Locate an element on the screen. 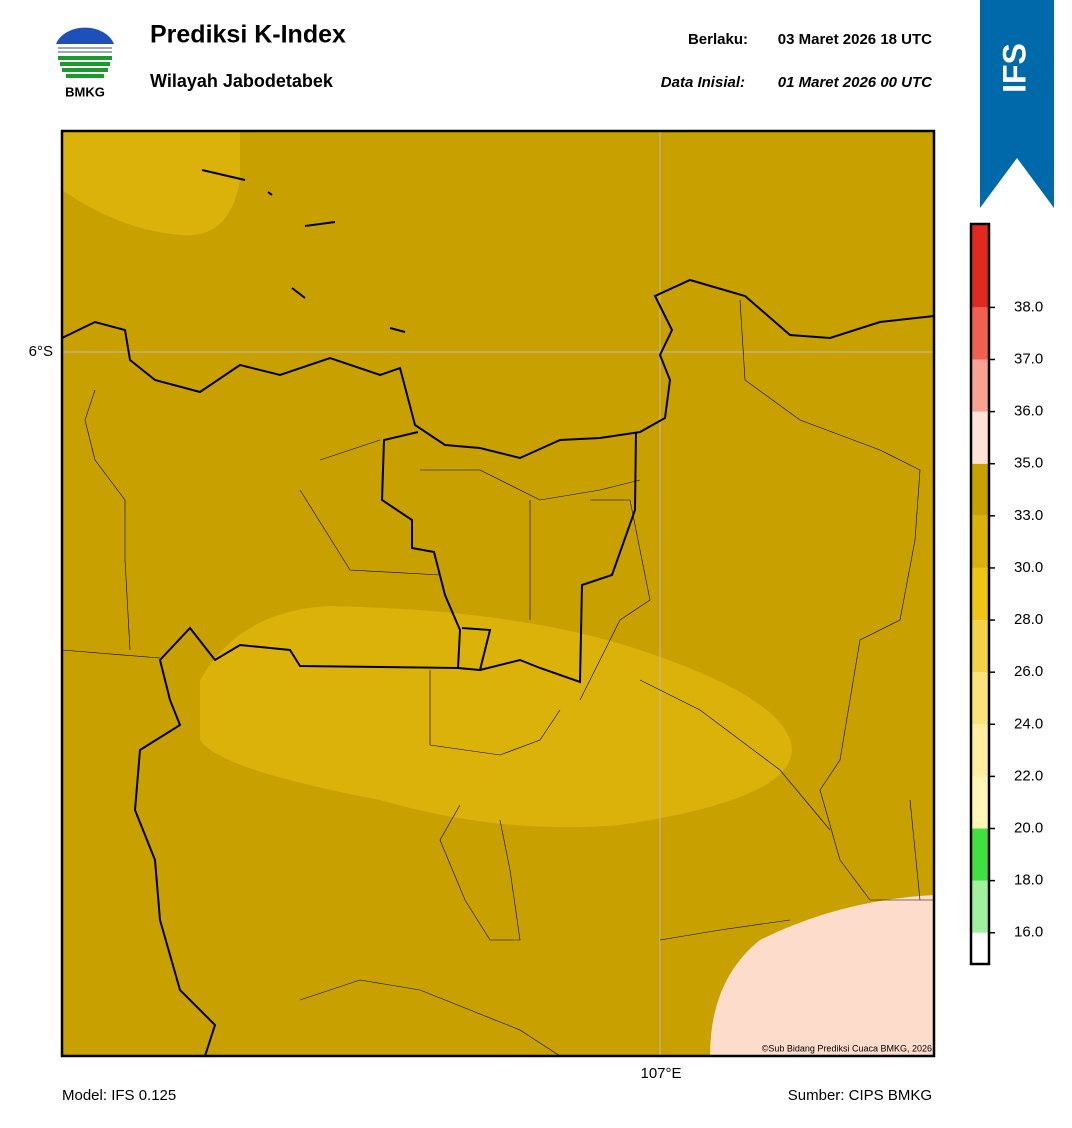  colorbar-tick-label: 28.0 is located at coordinates (1028, 619).